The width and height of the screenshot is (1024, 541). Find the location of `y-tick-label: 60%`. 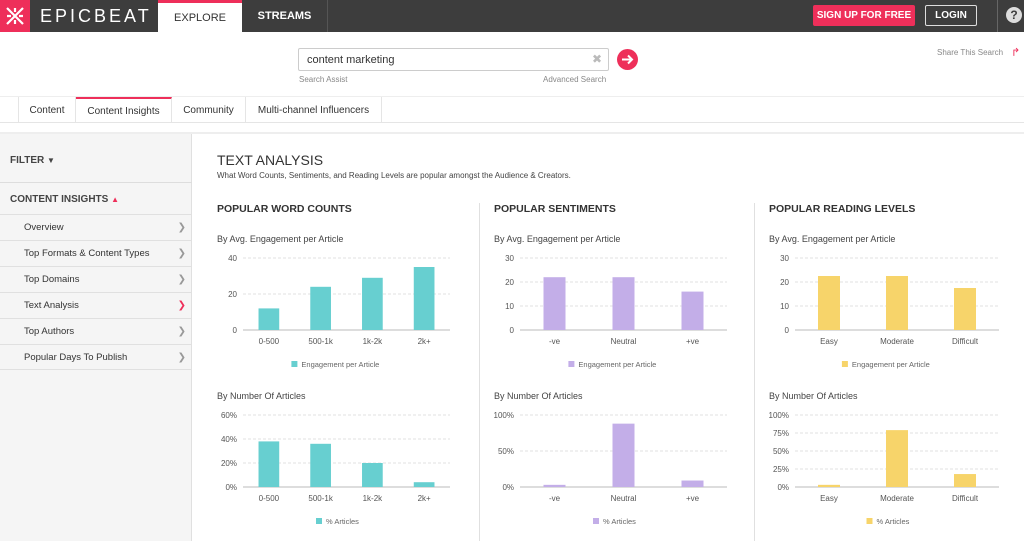

y-tick-label: 60% is located at coordinates (229, 415).